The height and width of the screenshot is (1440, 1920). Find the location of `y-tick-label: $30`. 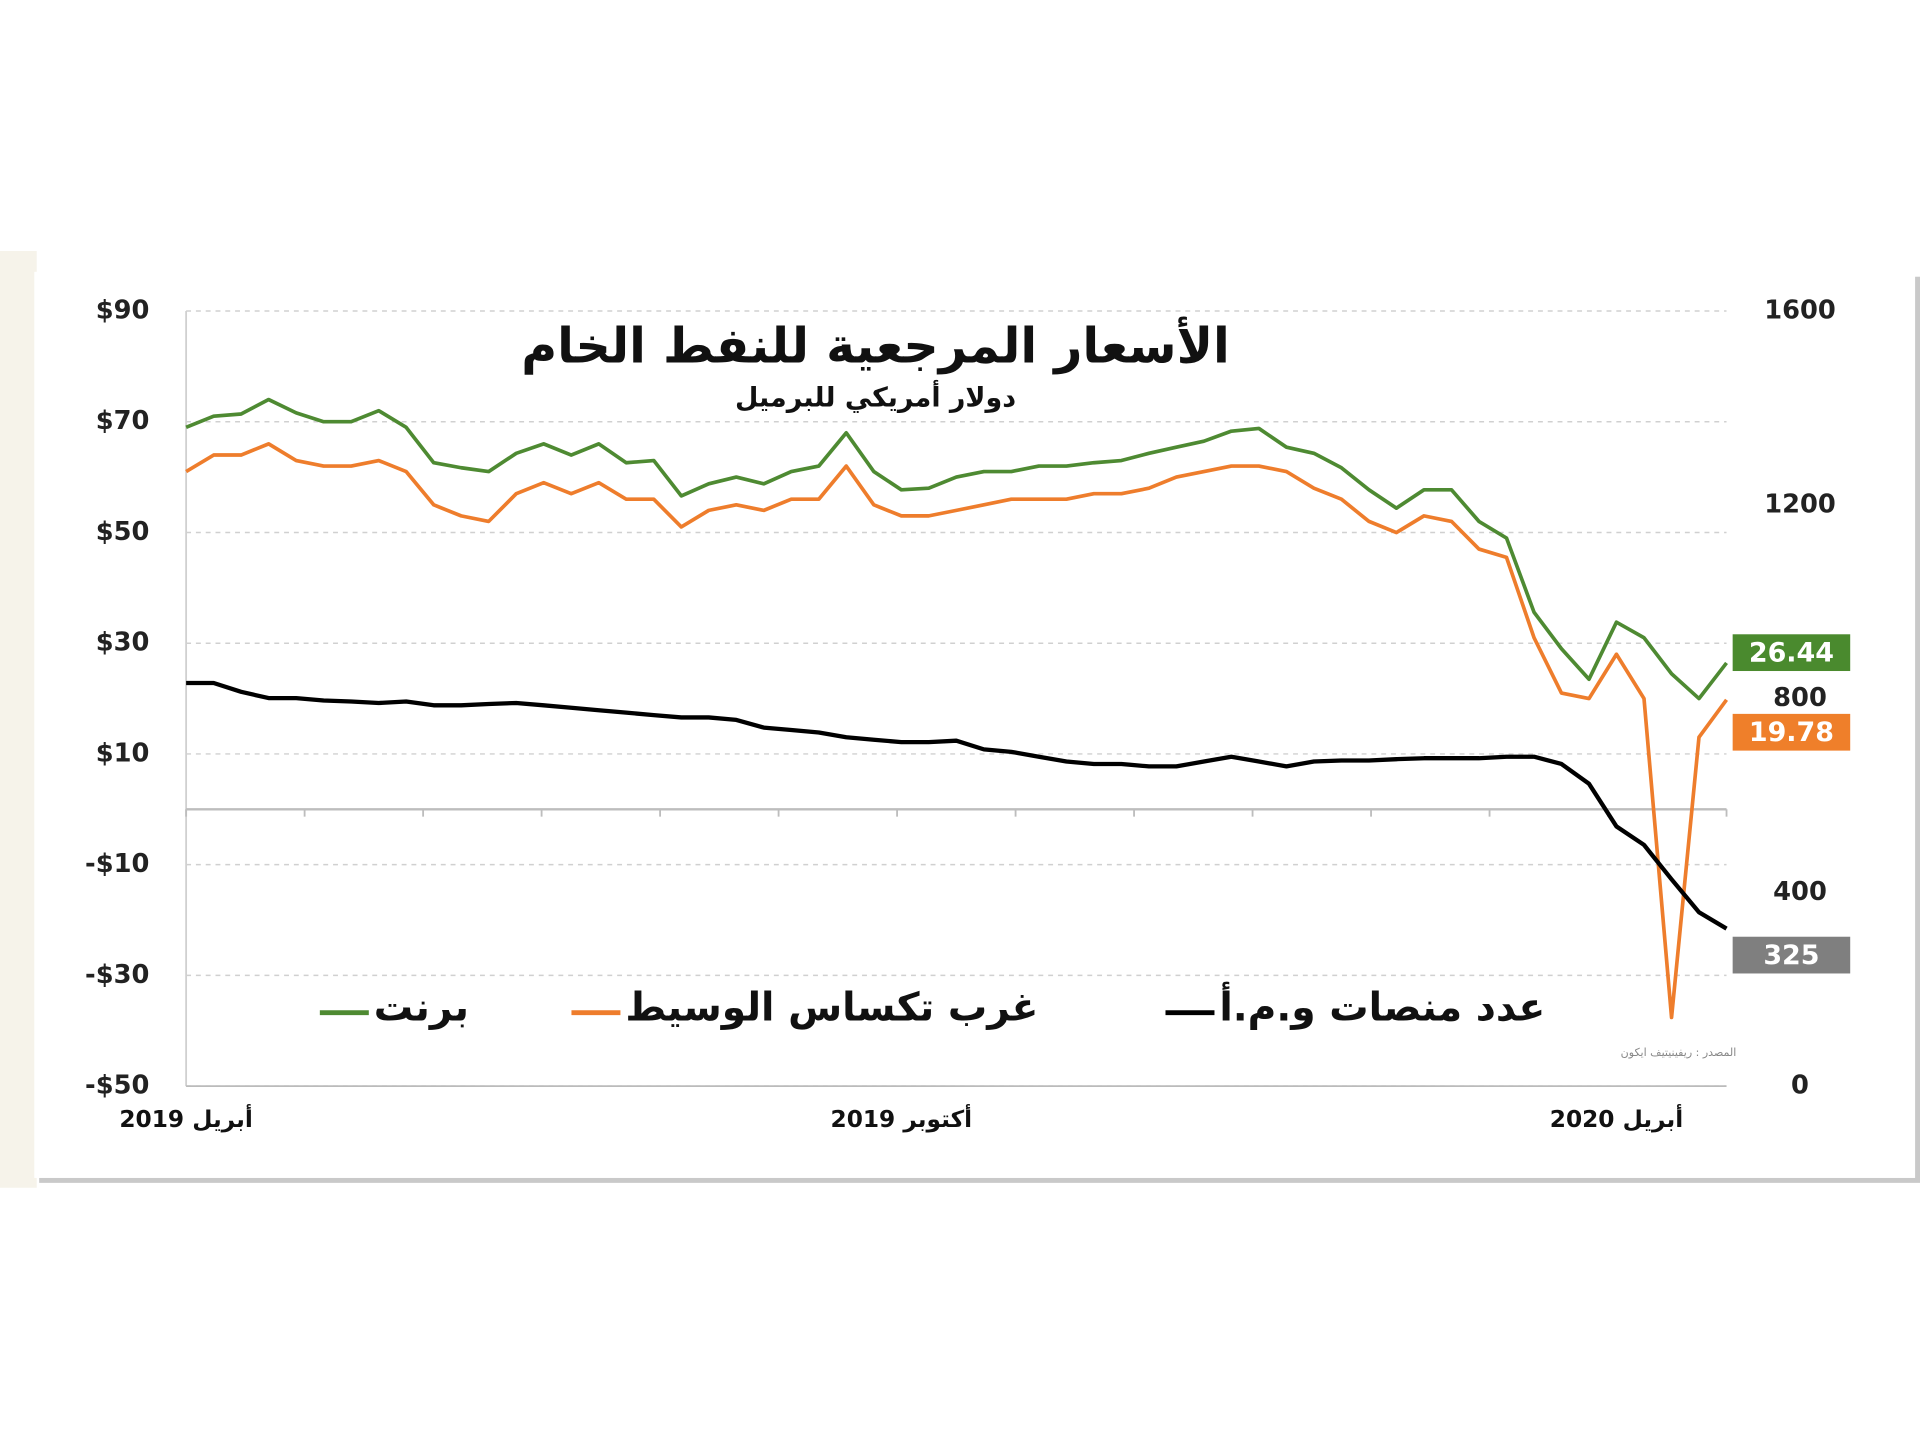

y-tick-label: $30 is located at coordinates (123, 643).